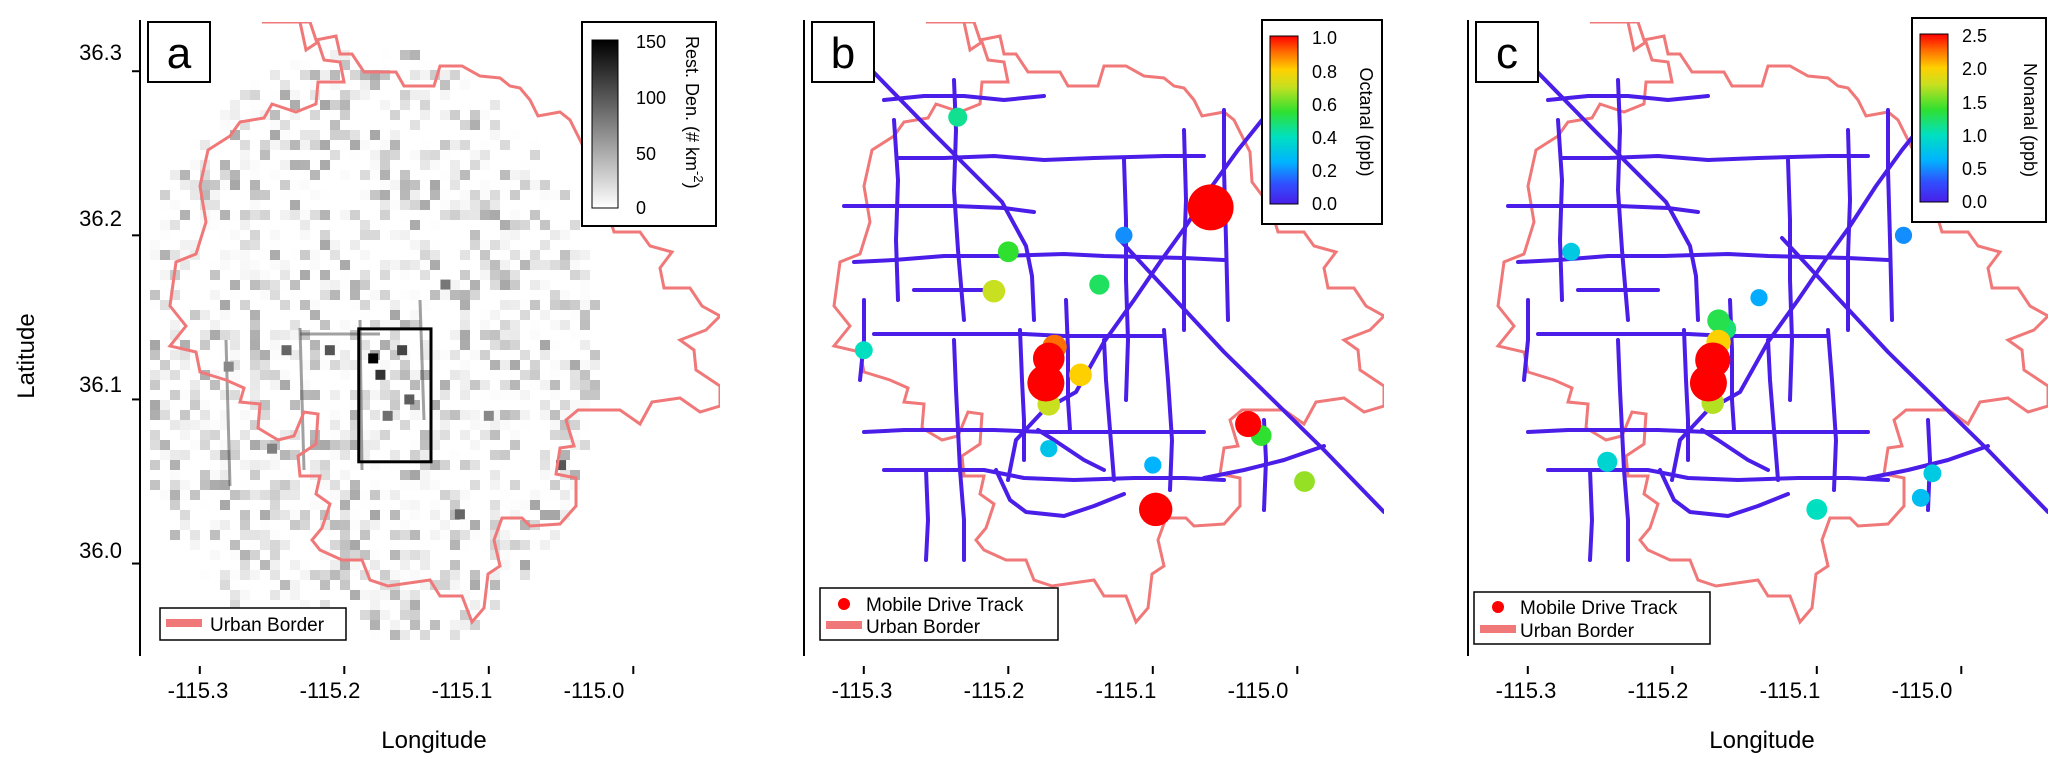 This screenshot has height=771, width=2067. Describe the element at coordinates (100, 384) in the screenshot. I see `y-tick-label: 36.1` at that location.